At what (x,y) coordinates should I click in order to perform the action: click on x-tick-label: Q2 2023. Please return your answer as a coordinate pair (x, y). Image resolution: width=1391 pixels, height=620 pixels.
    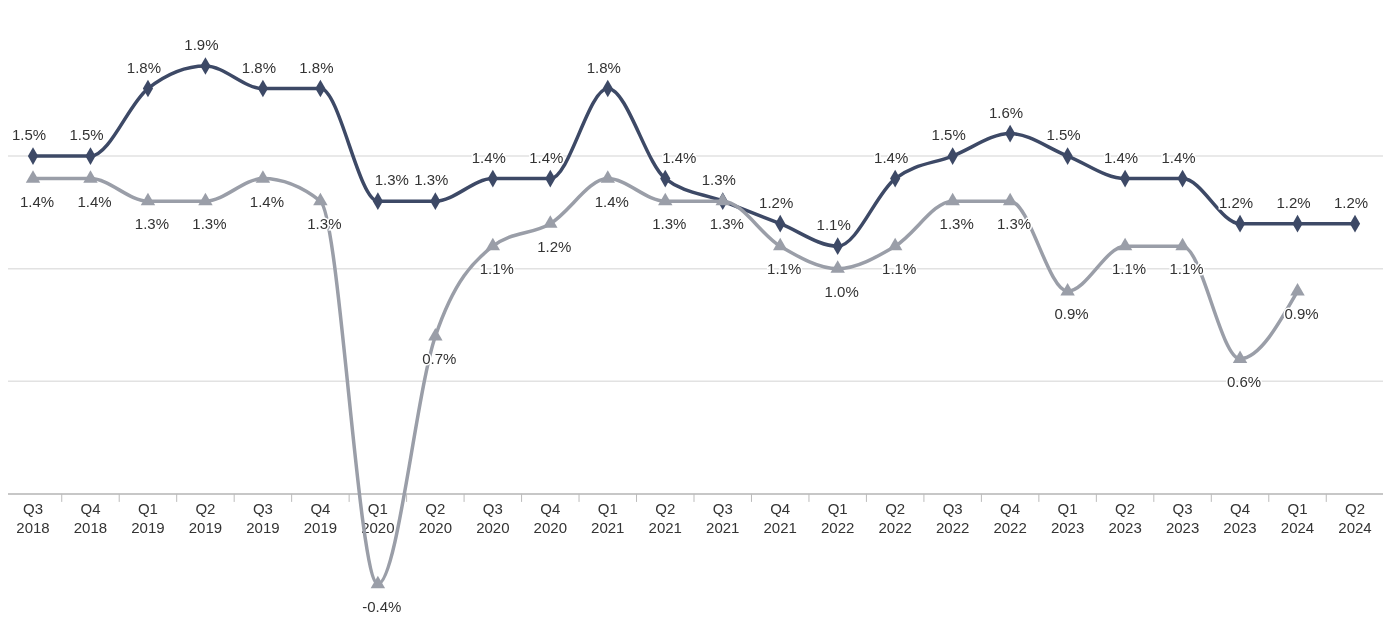
    Looking at the image, I should click on (1125, 517).